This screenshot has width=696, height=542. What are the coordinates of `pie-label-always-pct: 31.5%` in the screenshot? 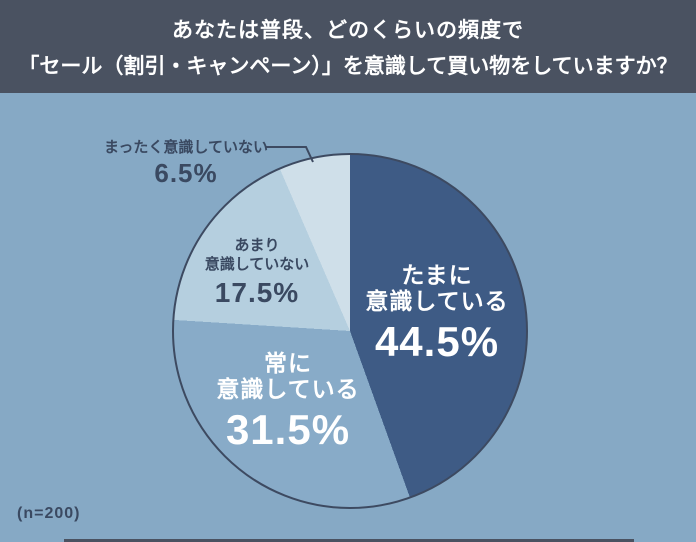 It's located at (288, 429).